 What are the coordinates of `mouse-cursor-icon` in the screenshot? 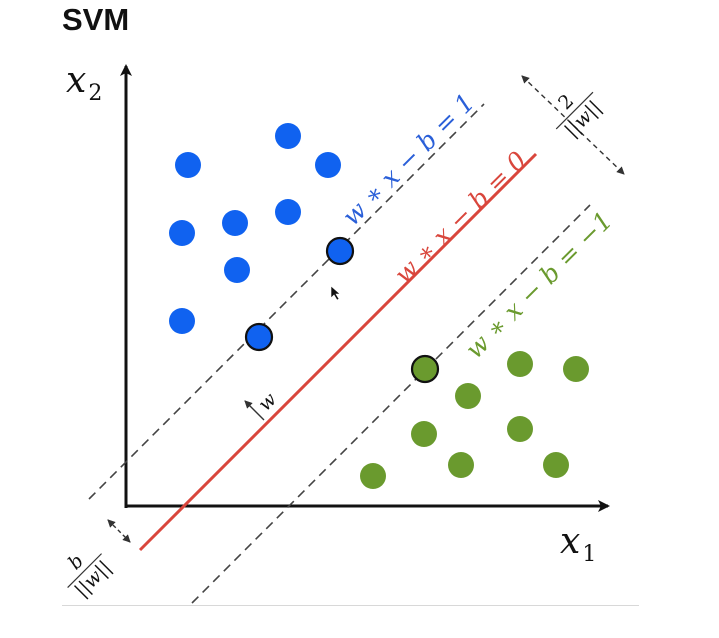 It's located at (335, 293).